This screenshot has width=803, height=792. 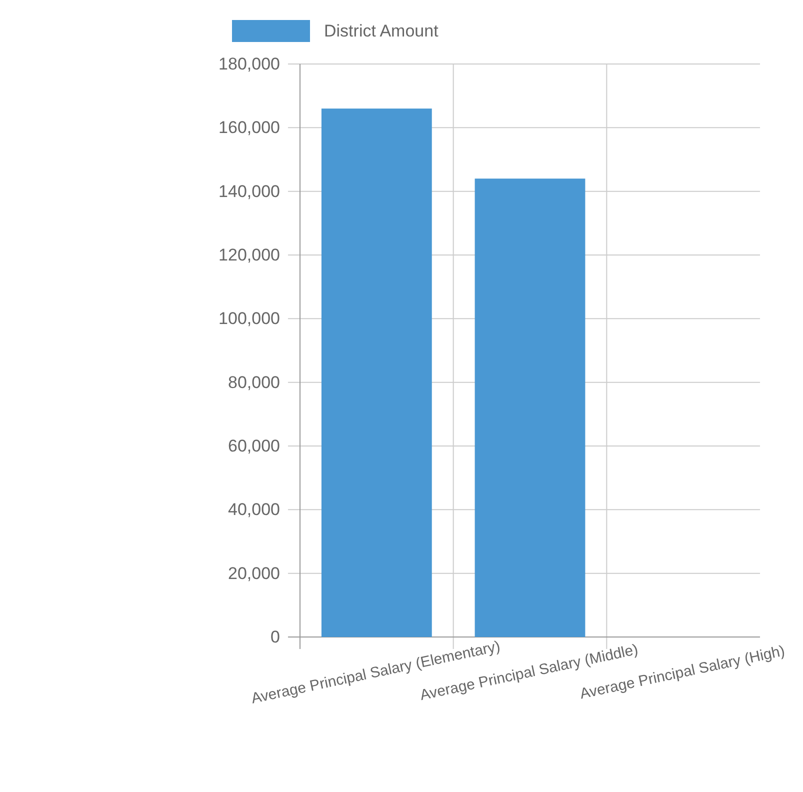 I want to click on y-tick-label: 40,000, so click(x=254, y=510).